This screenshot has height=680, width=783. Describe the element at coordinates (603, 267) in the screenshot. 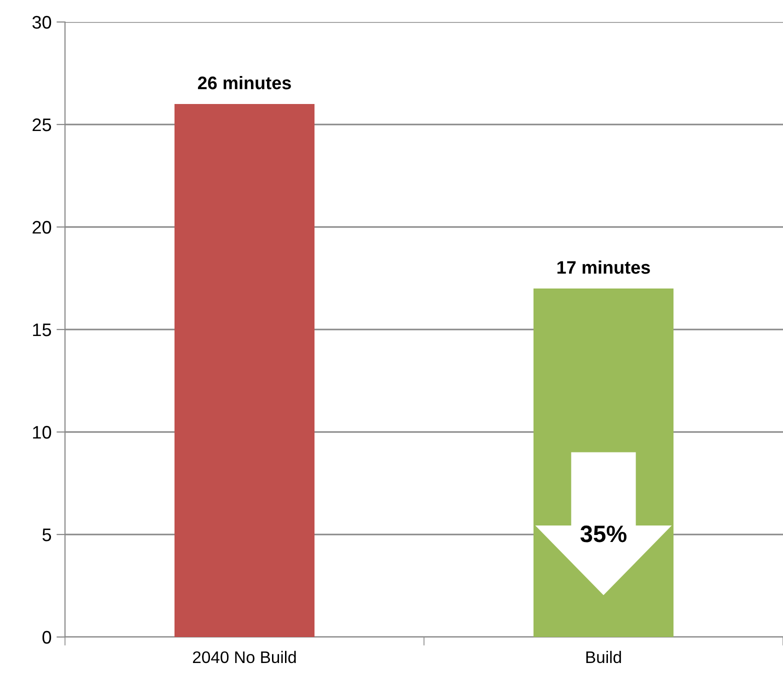

I see `data-label: 17 minutes` at that location.